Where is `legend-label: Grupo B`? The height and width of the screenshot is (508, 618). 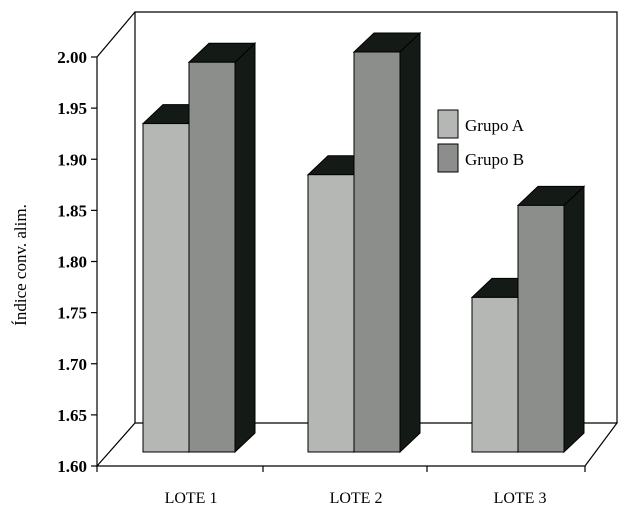 legend-label: Grupo B is located at coordinates (494, 159).